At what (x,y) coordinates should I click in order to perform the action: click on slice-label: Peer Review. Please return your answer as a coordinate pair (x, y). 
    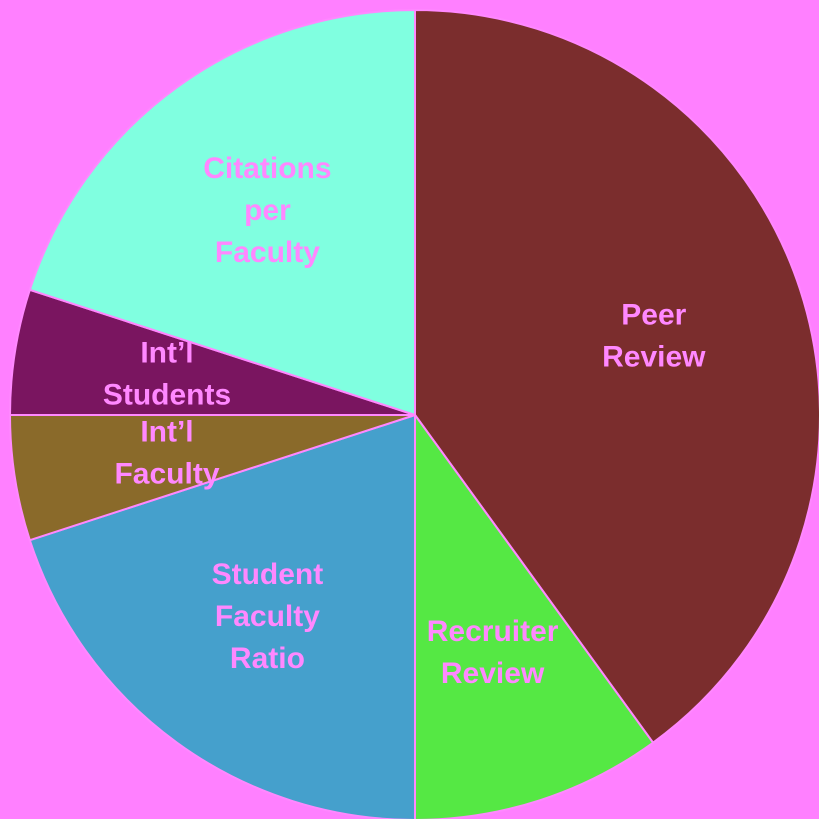
    Looking at the image, I should click on (654, 335).